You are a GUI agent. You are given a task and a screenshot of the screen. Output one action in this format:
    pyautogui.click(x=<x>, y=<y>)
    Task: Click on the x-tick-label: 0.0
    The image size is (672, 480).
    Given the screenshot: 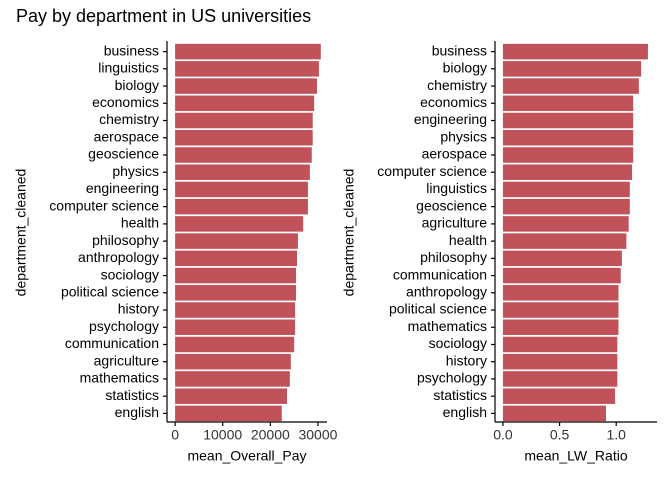 What is the action you would take?
    pyautogui.click(x=503, y=435)
    